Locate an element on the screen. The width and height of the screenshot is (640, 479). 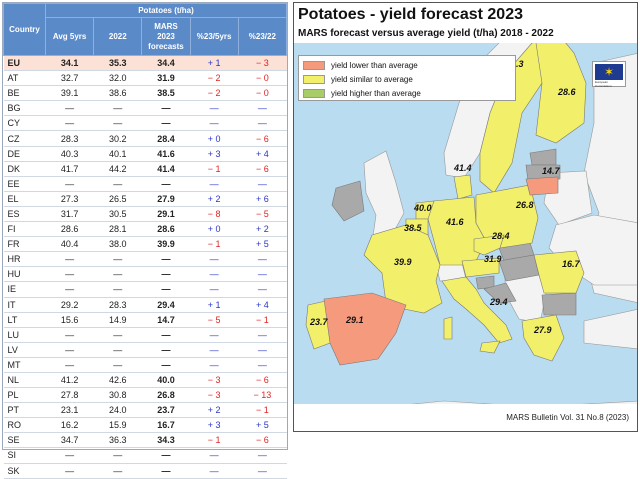
cell-pct-5yrs: − 8 is located at coordinates (214, 214).